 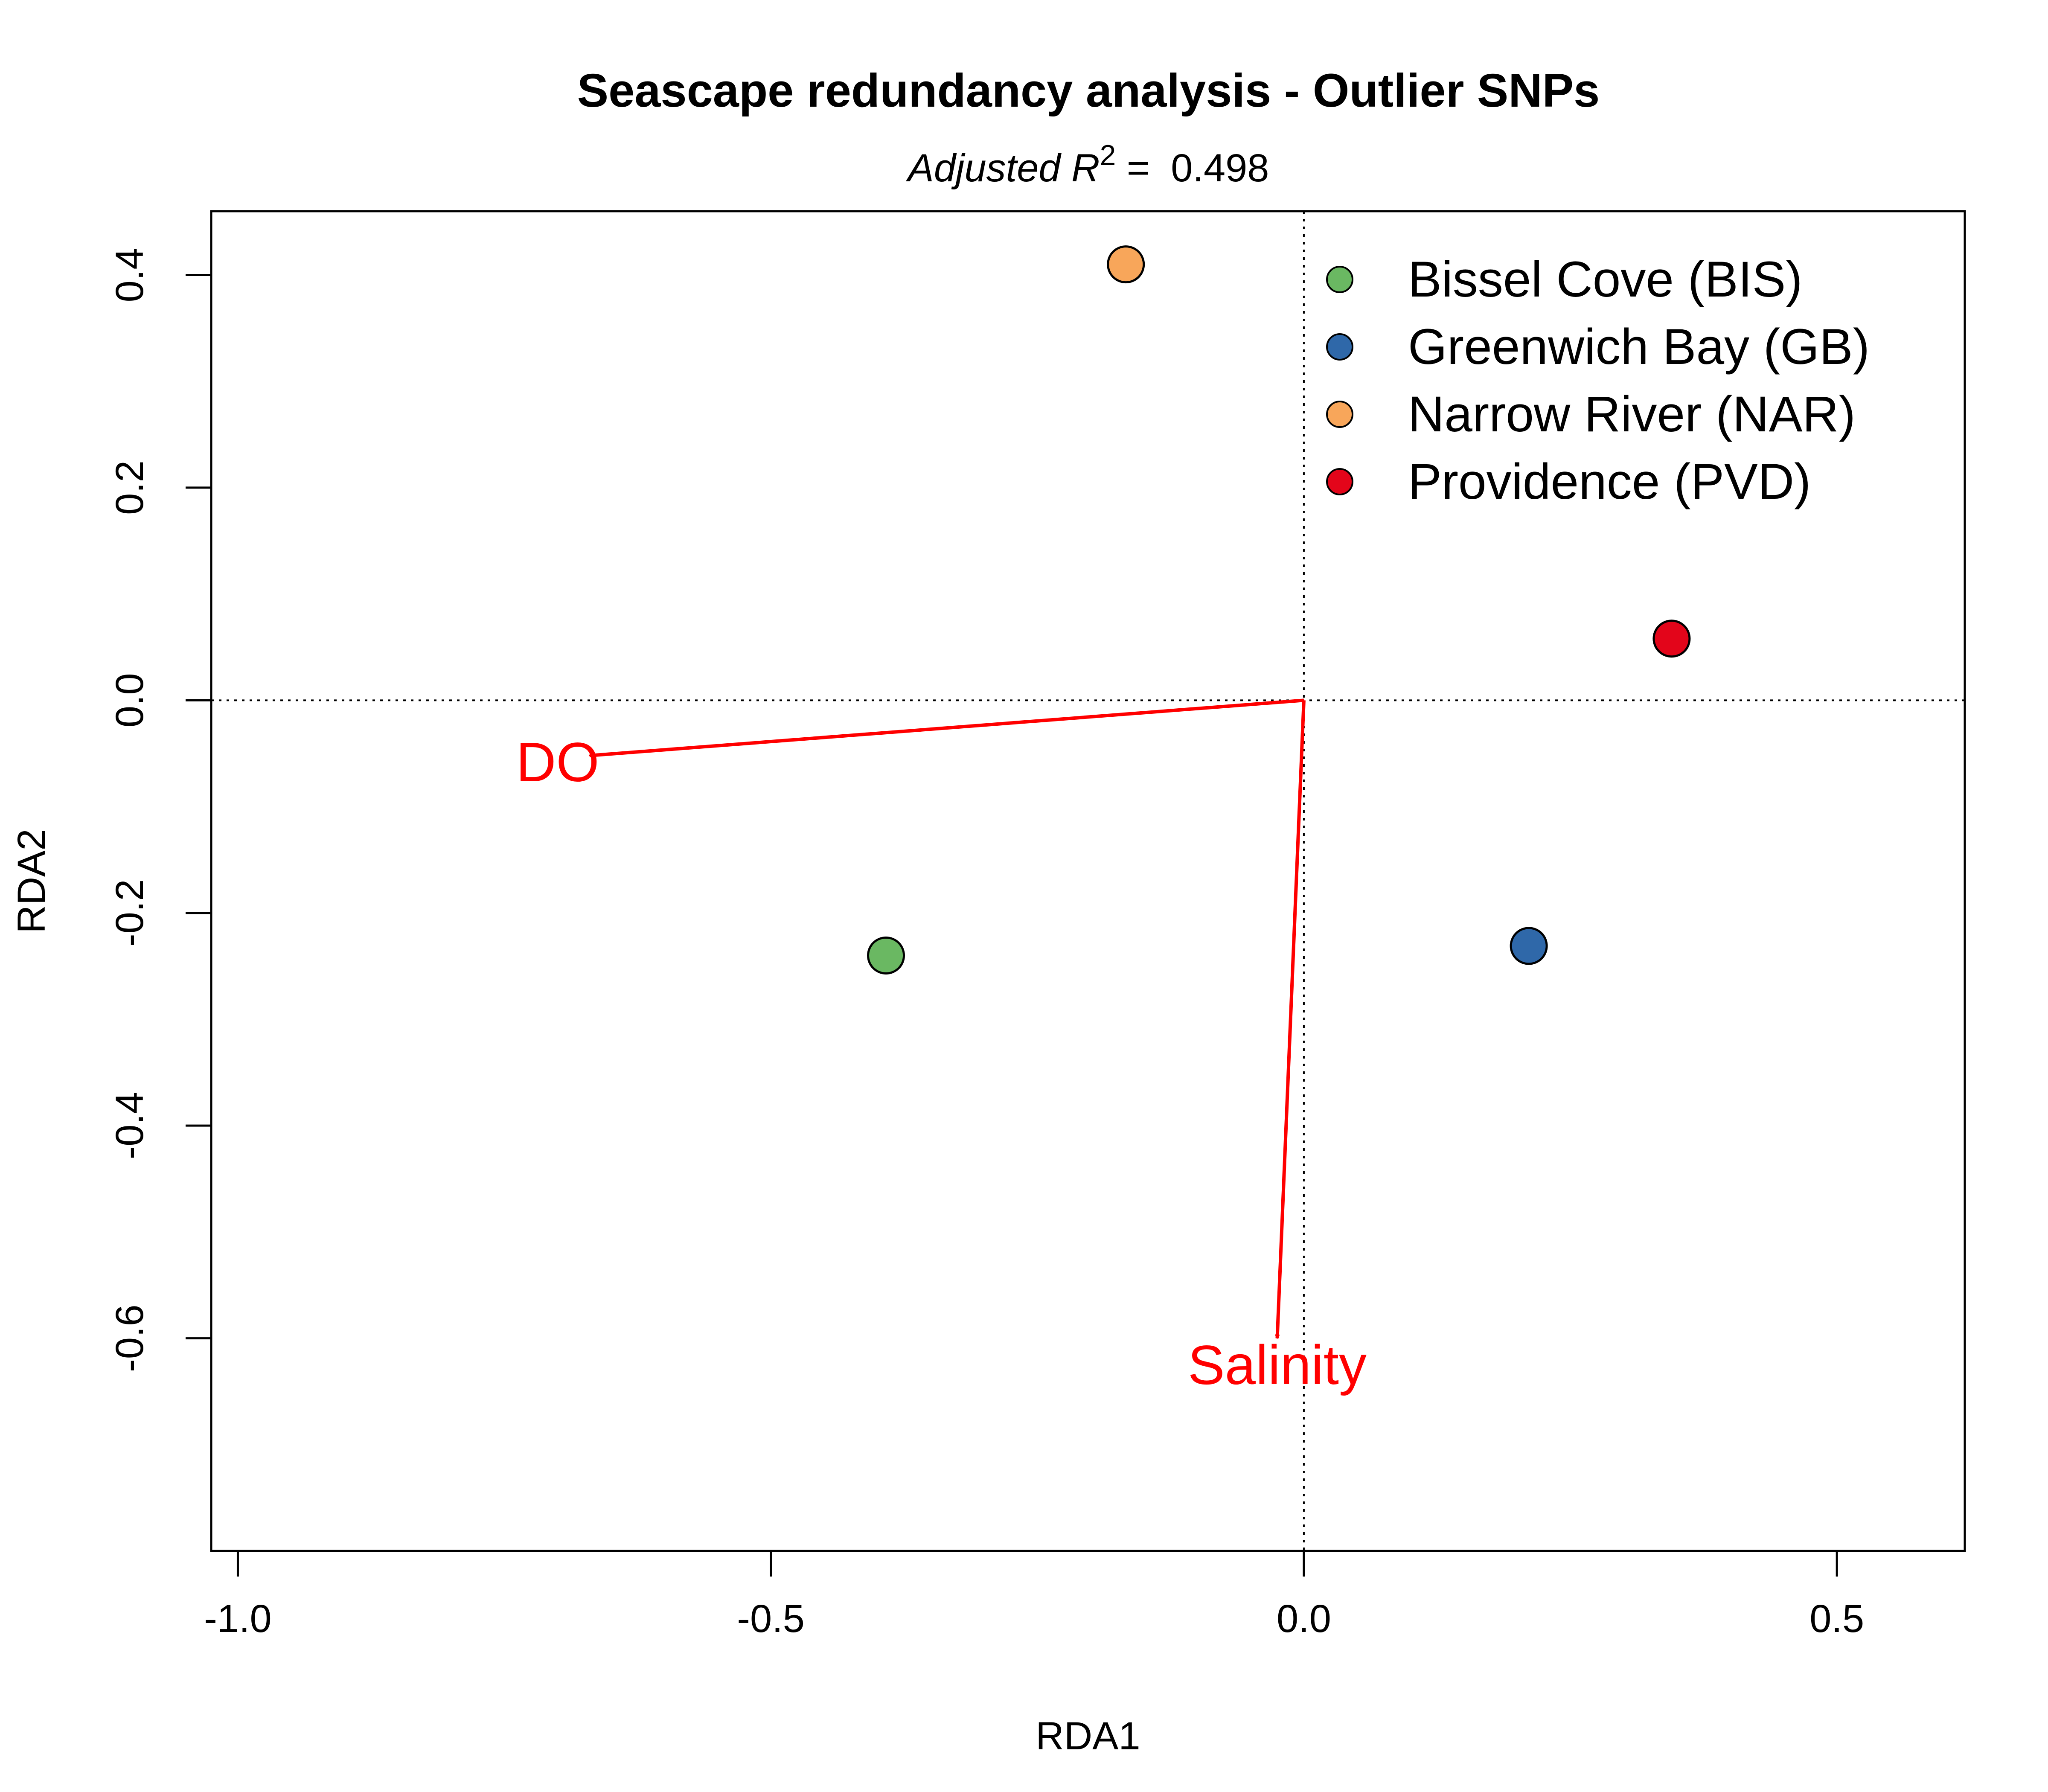 I want to click on x-tick-label: 0.5, so click(x=1837, y=1619).